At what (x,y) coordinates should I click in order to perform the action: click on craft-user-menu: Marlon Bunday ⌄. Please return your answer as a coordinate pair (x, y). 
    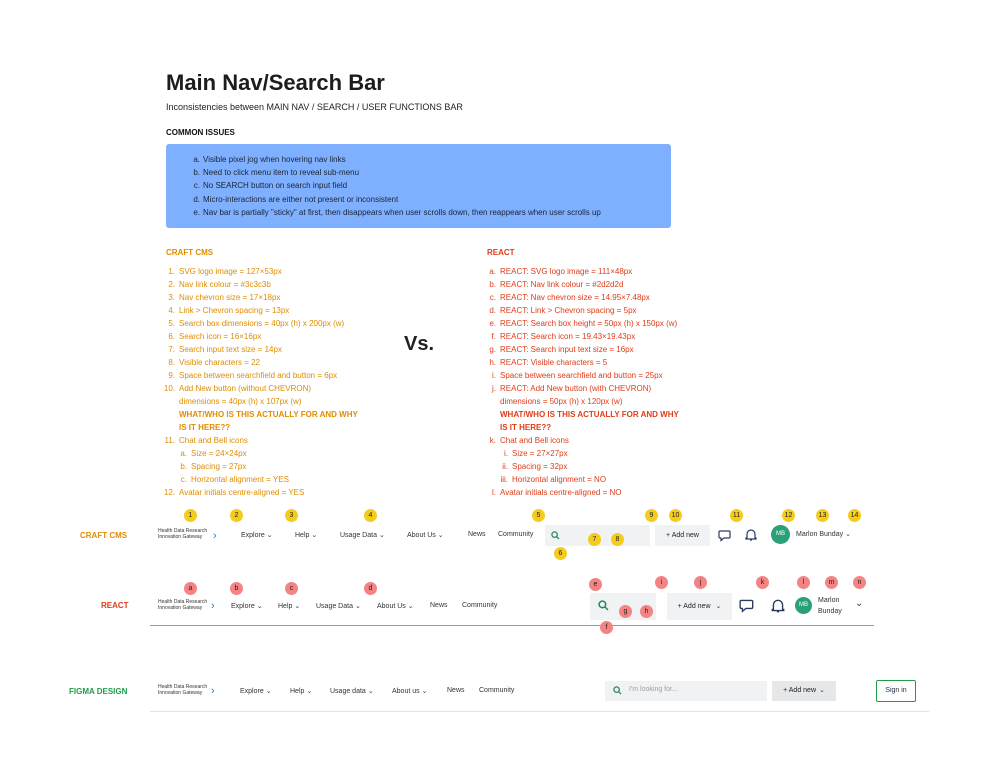
    Looking at the image, I should click on (823, 534).